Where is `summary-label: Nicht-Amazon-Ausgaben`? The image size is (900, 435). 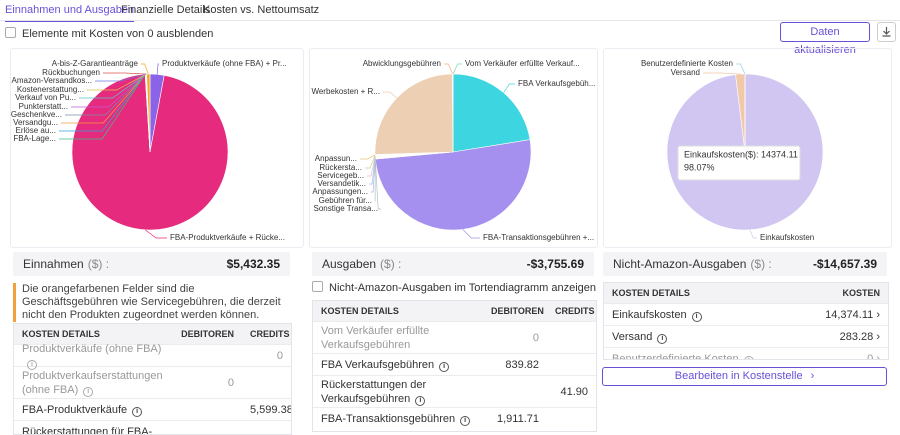 summary-label: Nicht-Amazon-Ausgaben is located at coordinates (679, 264).